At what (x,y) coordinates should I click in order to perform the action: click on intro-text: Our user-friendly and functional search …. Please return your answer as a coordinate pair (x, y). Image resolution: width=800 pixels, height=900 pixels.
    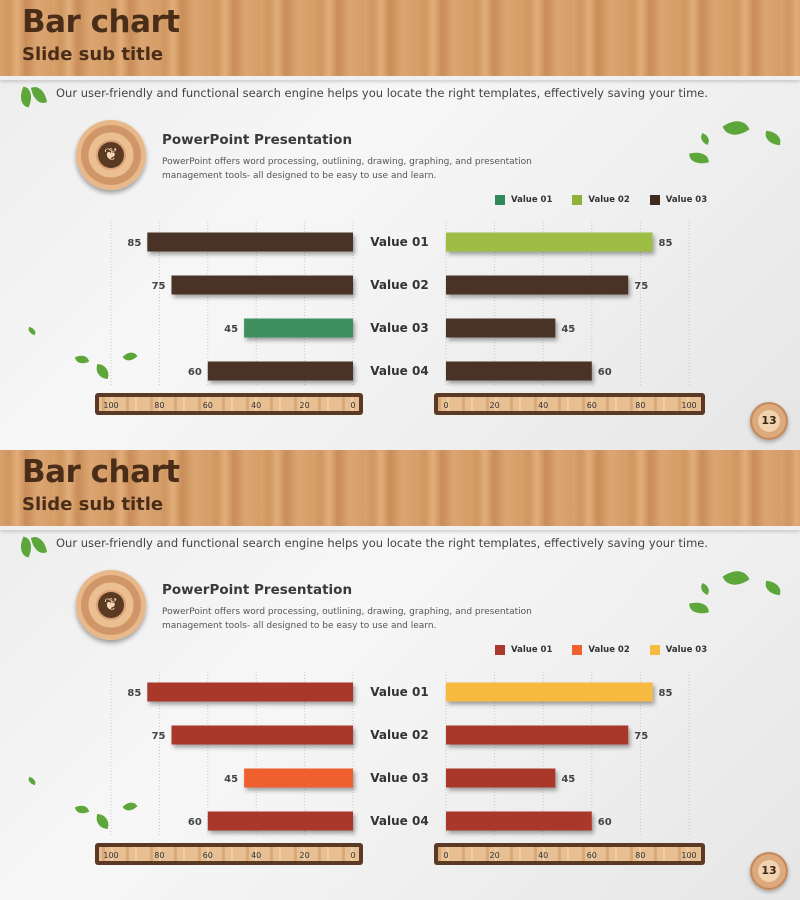
    Looking at the image, I should click on (382, 543).